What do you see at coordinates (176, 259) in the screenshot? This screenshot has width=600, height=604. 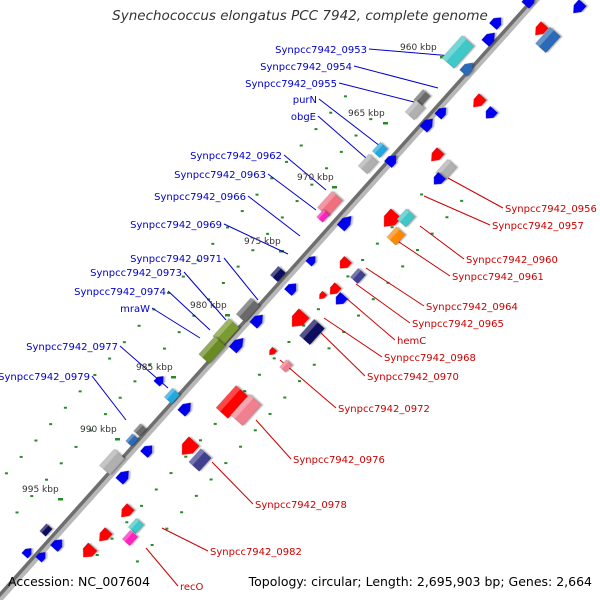 I see `forward-gene-label: Synpcc7942_0971` at bounding box center [176, 259].